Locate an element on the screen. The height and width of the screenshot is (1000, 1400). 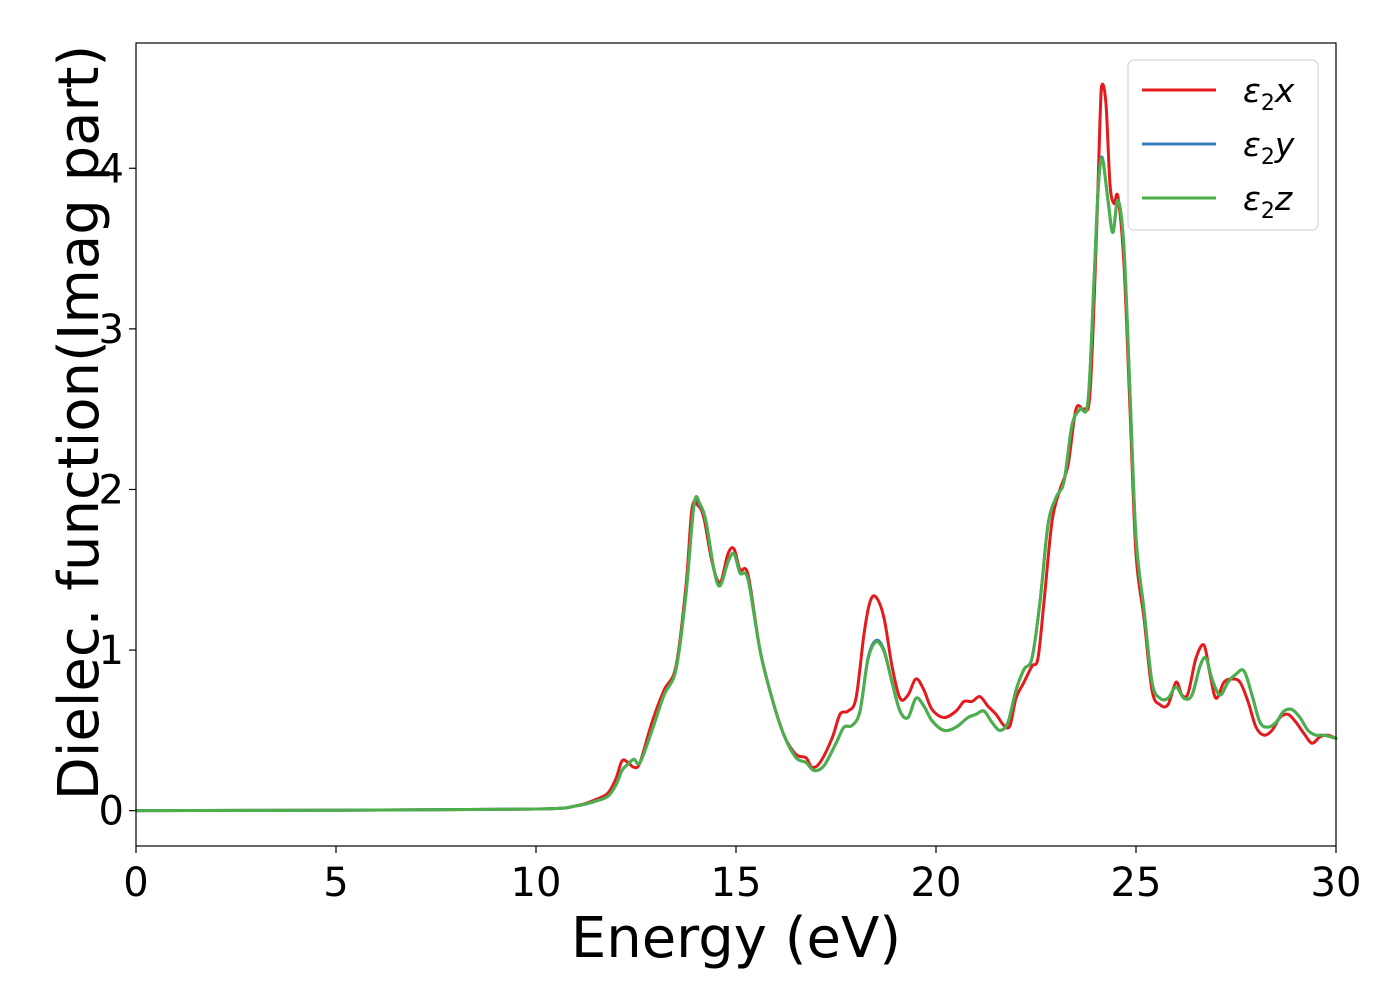
legend-variable: z is located at coordinates (1283, 198).